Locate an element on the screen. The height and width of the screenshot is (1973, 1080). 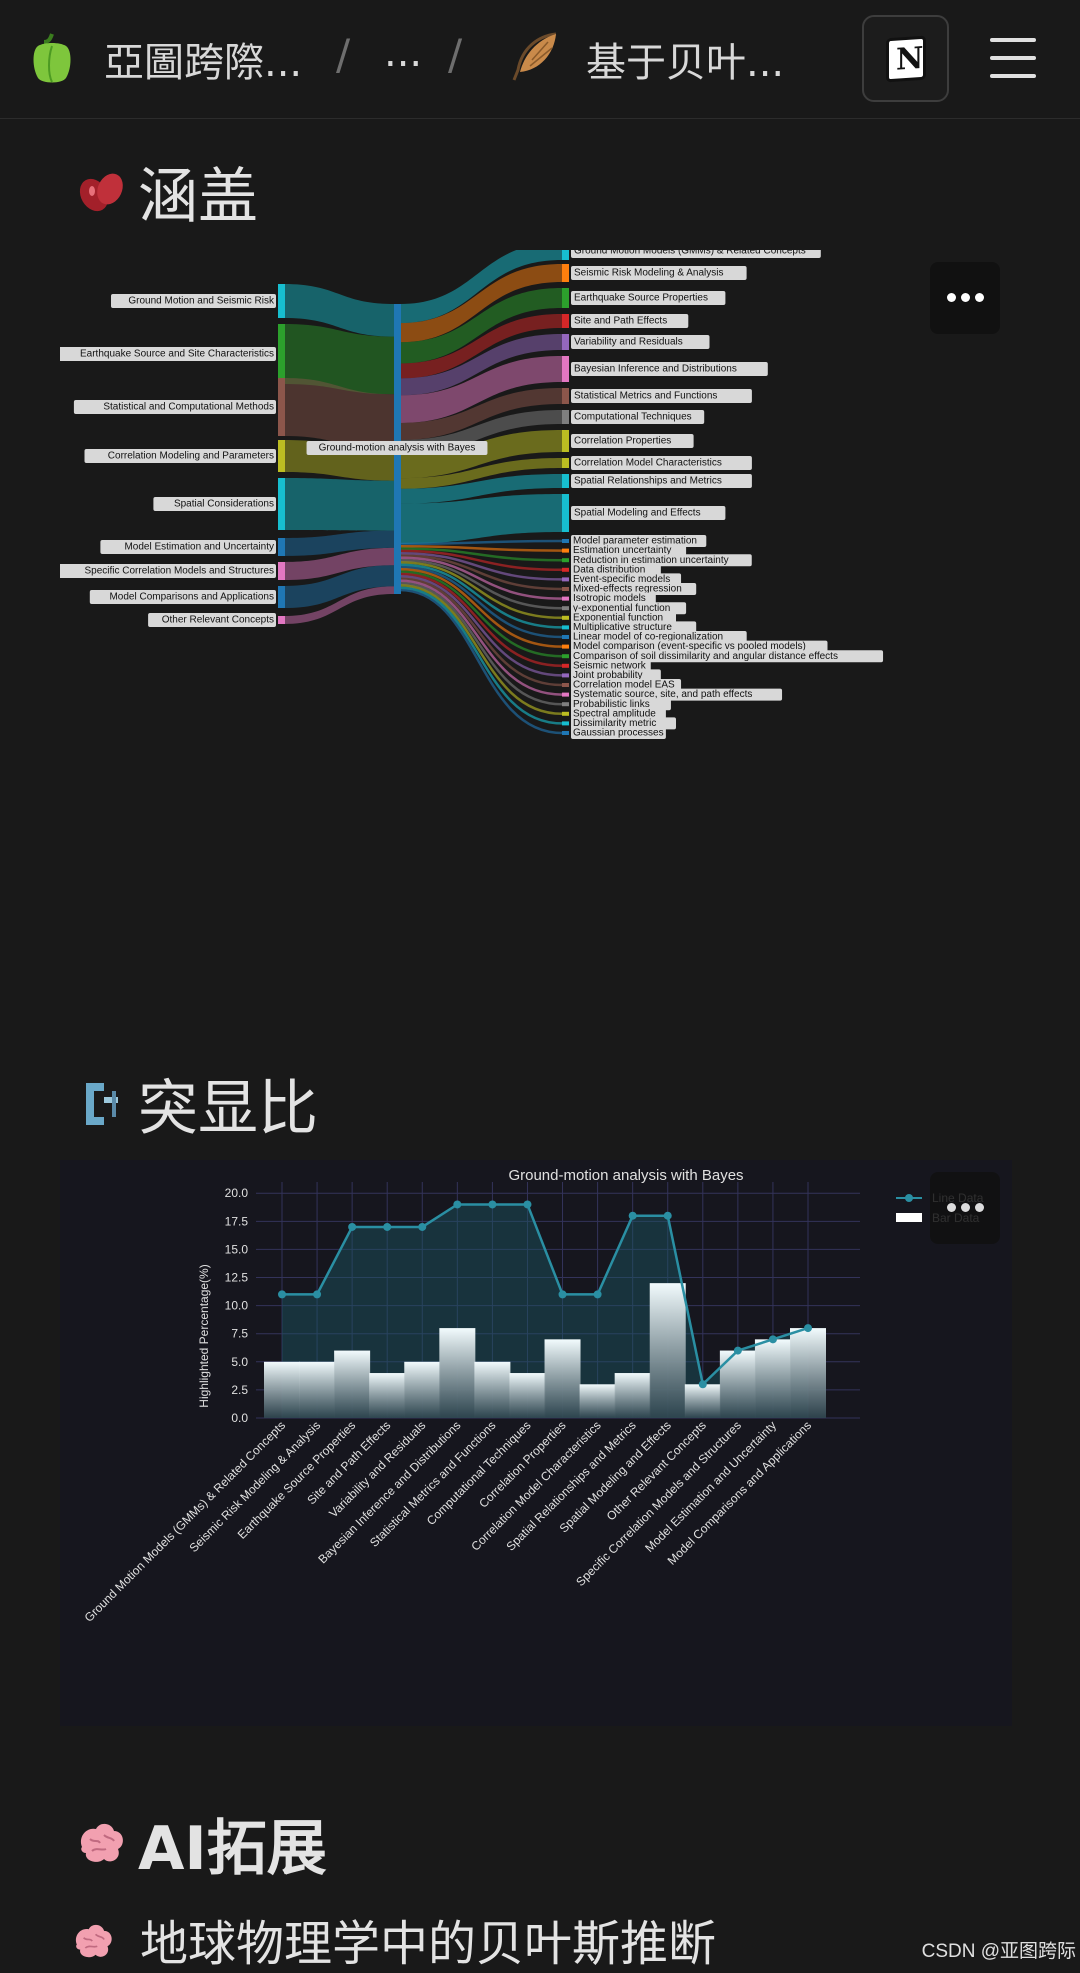
svg-text: Event-specific models is located at coordinates (621, 579).